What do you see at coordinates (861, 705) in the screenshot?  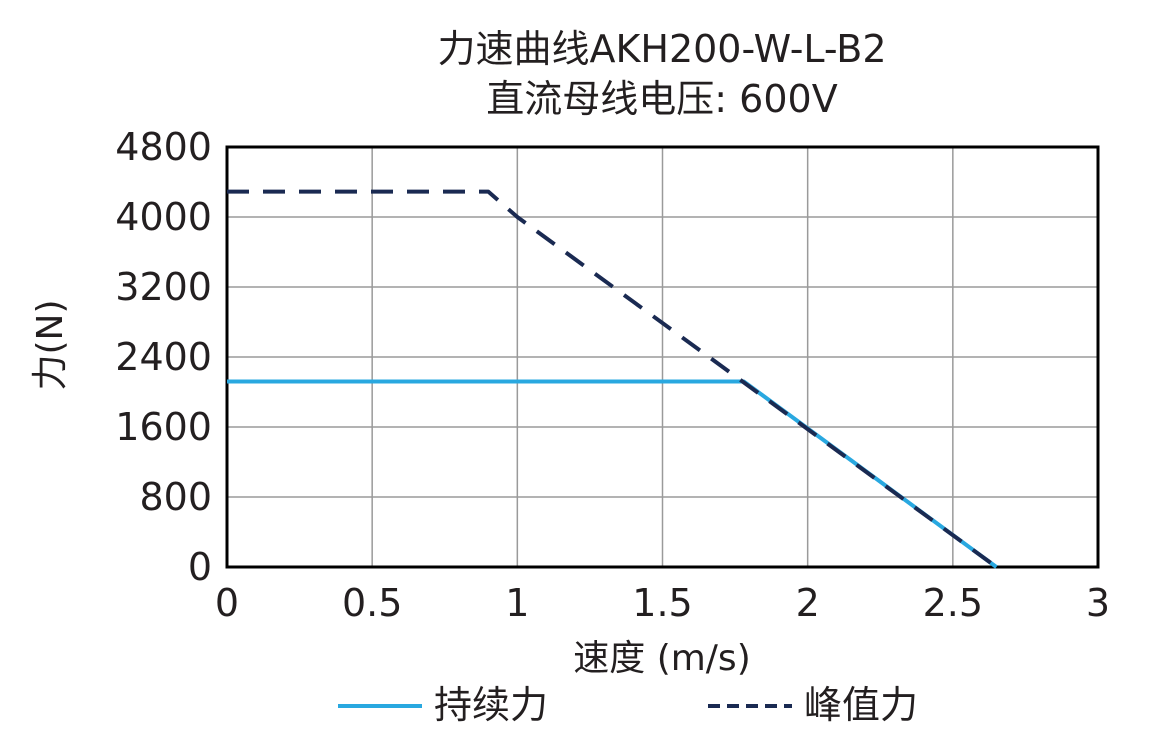 I see `legend-label-peak-force: 峰值力` at bounding box center [861, 705].